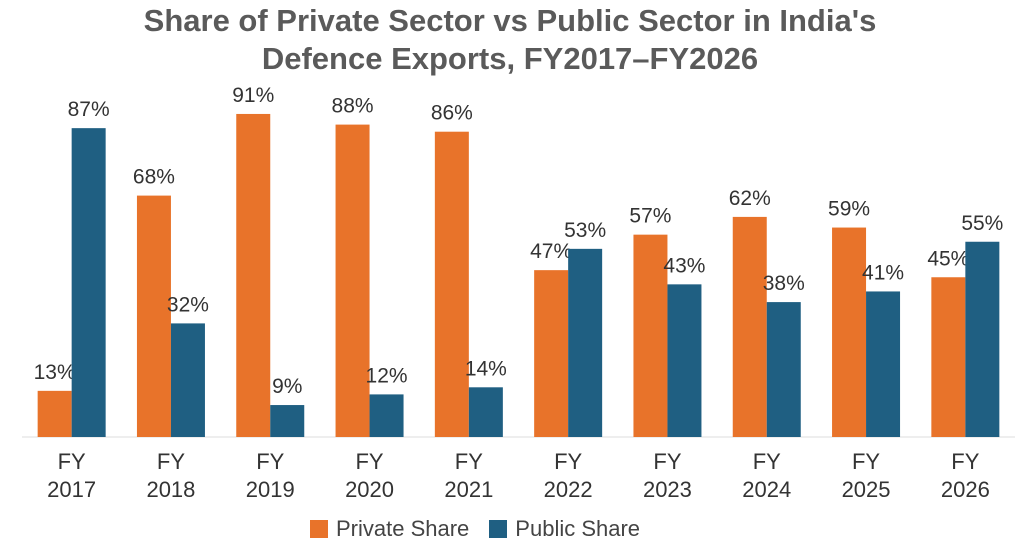 The width and height of the screenshot is (1024, 549). What do you see at coordinates (486, 368) in the screenshot?
I see `data-label: 14%` at bounding box center [486, 368].